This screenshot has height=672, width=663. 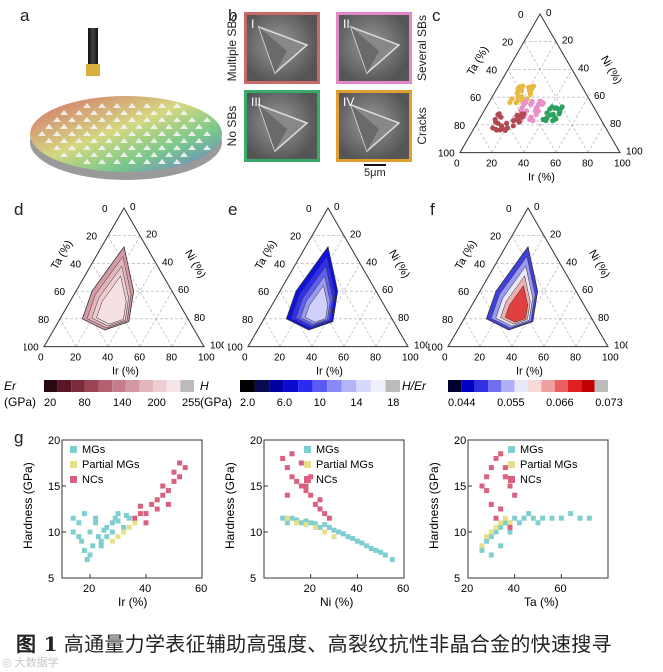 What do you see at coordinates (336, 642) in the screenshot?
I see `figure-caption: 图 1 高通量力学表征辅助高强度、高裂纹抗性非晶合金的快速搜寻` at bounding box center [336, 642].